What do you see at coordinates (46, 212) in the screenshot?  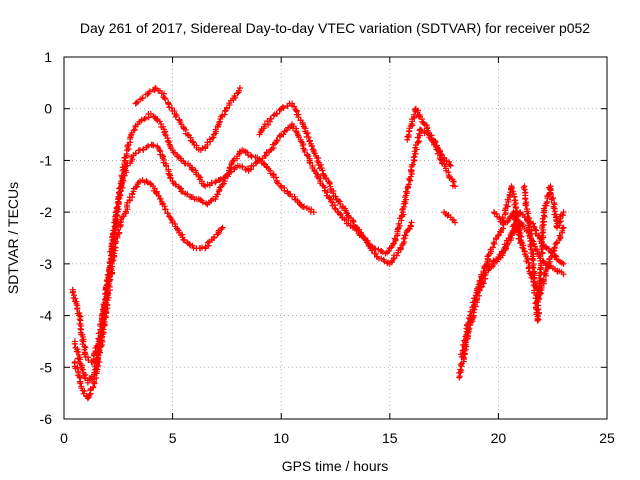 I see `y-tick-label: -2` at bounding box center [46, 212].